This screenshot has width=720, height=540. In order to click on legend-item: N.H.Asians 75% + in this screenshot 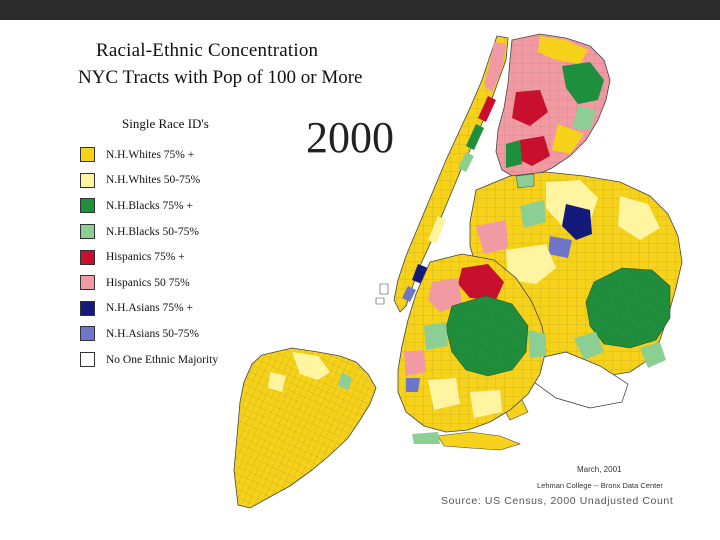, I will do `click(165, 309)`.